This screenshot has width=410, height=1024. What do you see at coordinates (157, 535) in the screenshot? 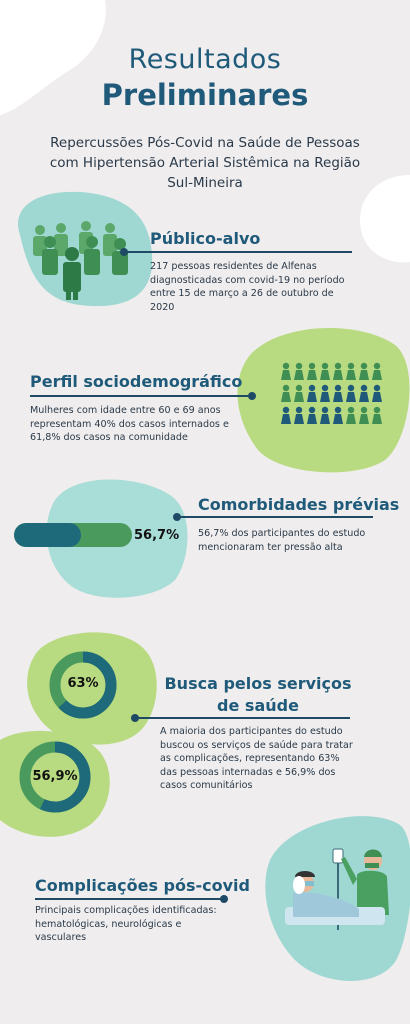
I see `comorbidades-bar-label: 56,7%` at bounding box center [157, 535].